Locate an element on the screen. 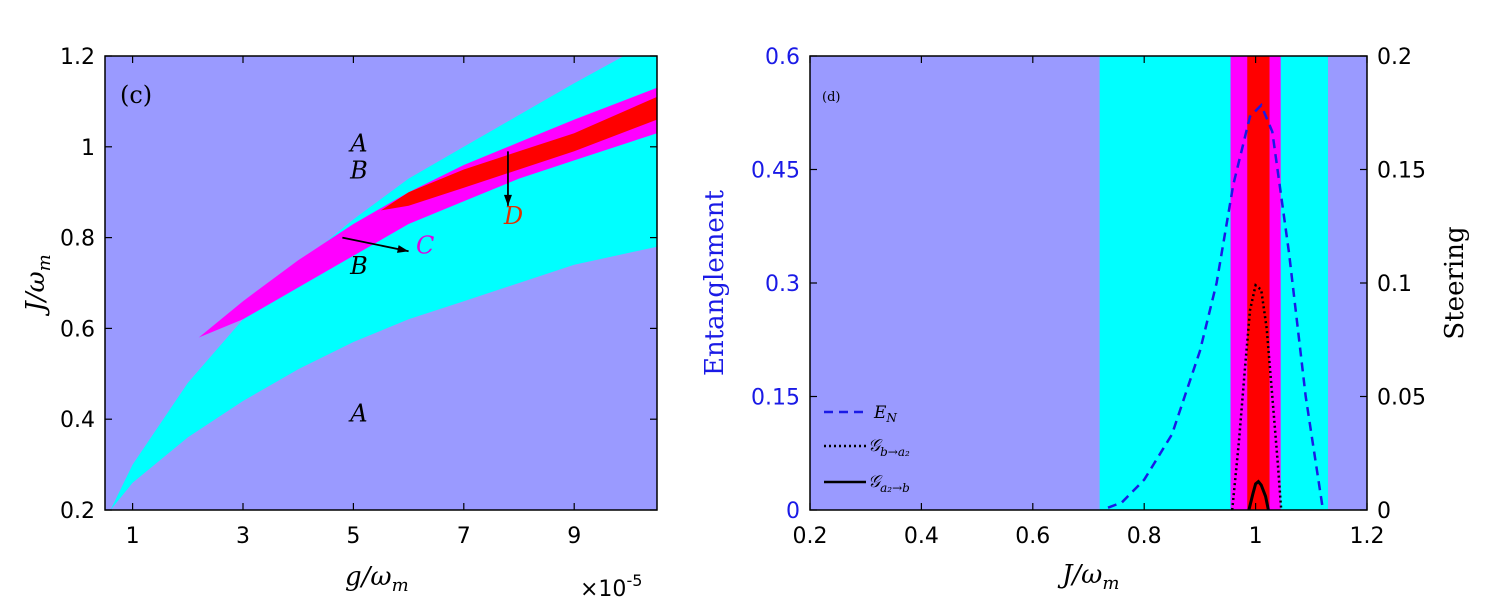  d-right-ytick-label: 0.05 is located at coordinates (1401, 398).